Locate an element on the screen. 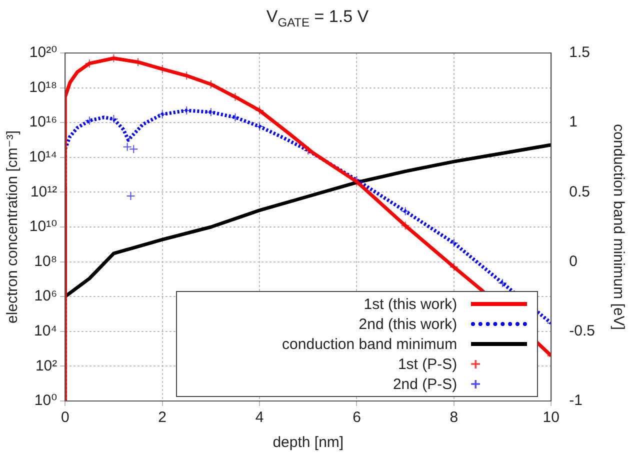 The width and height of the screenshot is (635, 456). legend-label: 2nd (this work) is located at coordinates (408, 324).